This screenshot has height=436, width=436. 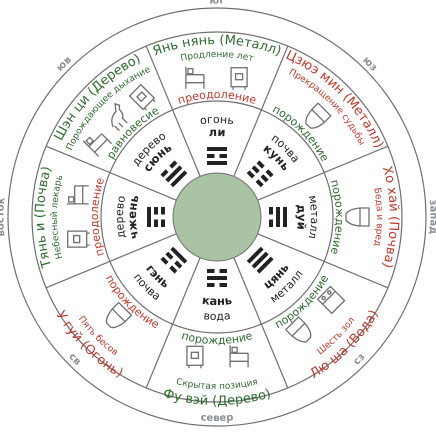 What do you see at coordinates (331, 300) in the screenshot?
I see `stove-icon` at bounding box center [331, 300].